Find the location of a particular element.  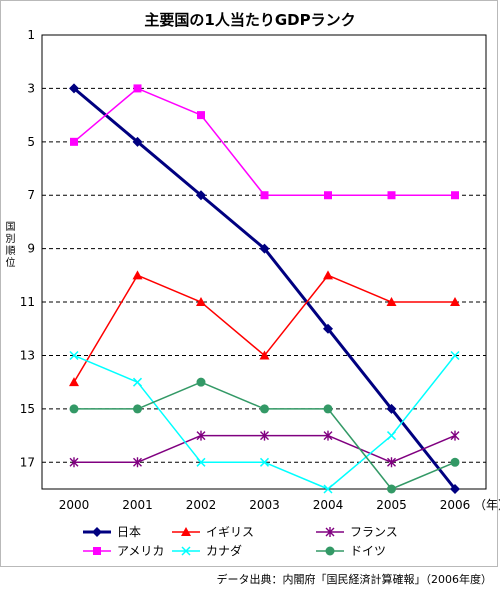

series-4-line is located at coordinates (264, 141).